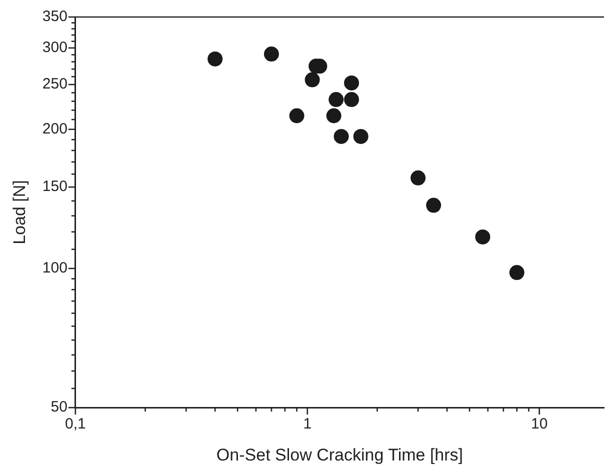 Image resolution: width=612 pixels, height=474 pixels. Describe the element at coordinates (55, 17) in the screenshot. I see `y-tick-label: 350` at that location.